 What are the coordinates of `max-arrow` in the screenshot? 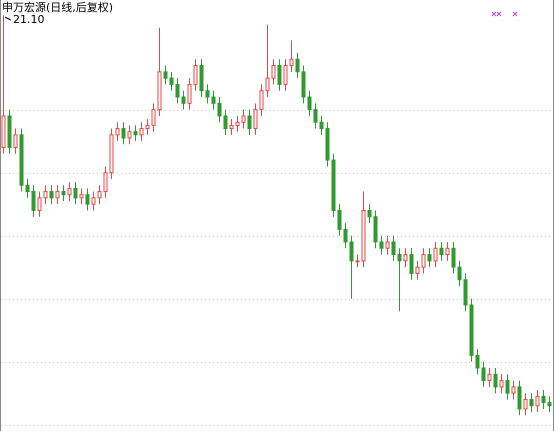 It's located at (8, 18).